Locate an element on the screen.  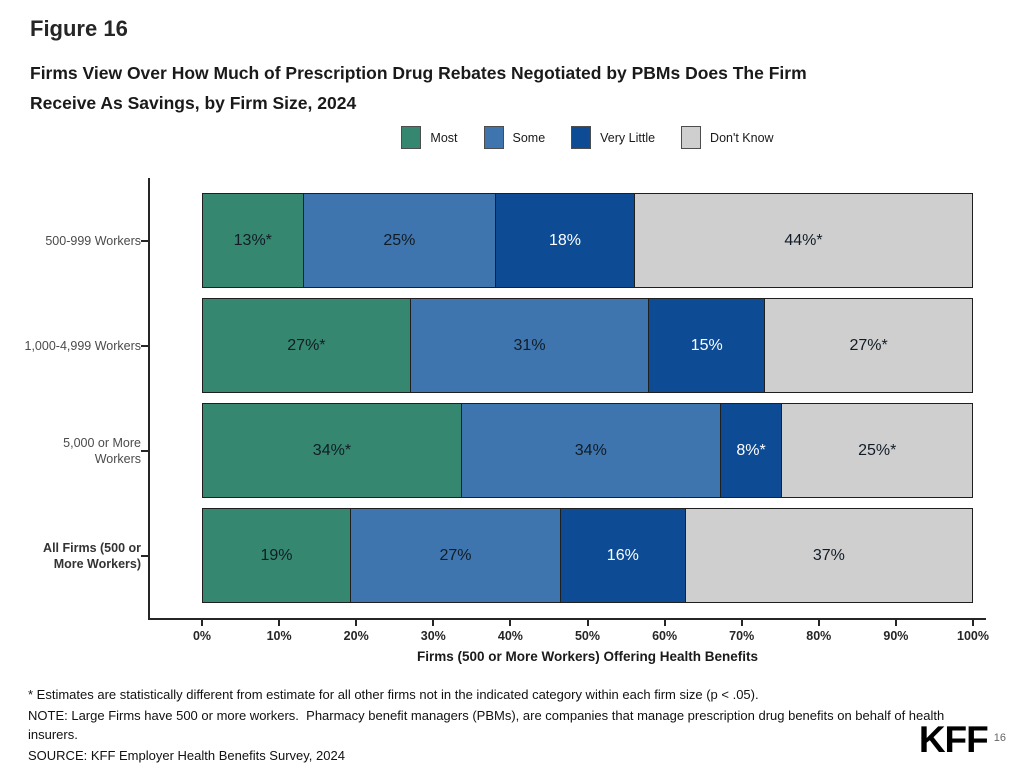
y-axis-label-500-999-workers: 500-999 Workers is located at coordinates (93, 240).